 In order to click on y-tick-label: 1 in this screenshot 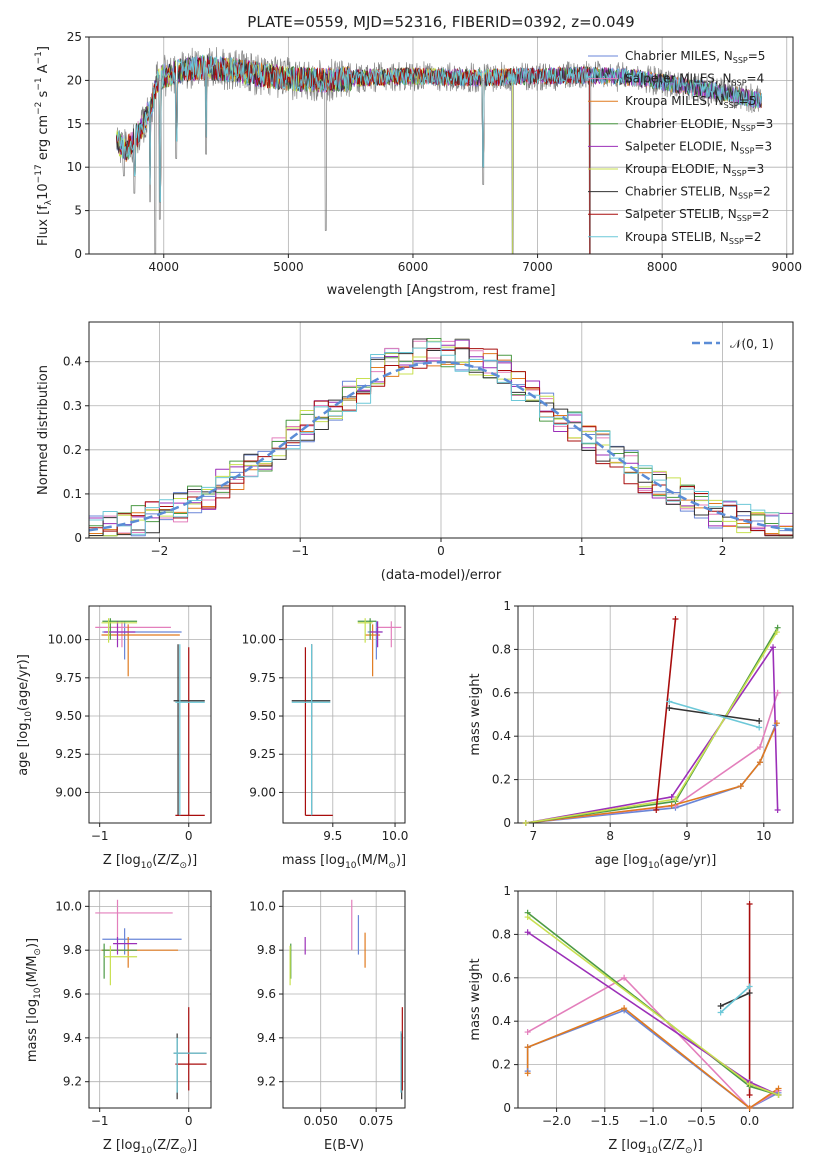, I will do `click(507, 891)`.